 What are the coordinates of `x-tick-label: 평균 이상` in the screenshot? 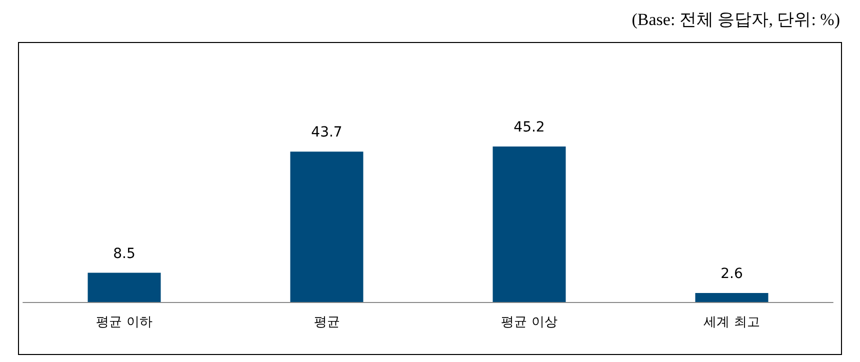 It's located at (529, 322).